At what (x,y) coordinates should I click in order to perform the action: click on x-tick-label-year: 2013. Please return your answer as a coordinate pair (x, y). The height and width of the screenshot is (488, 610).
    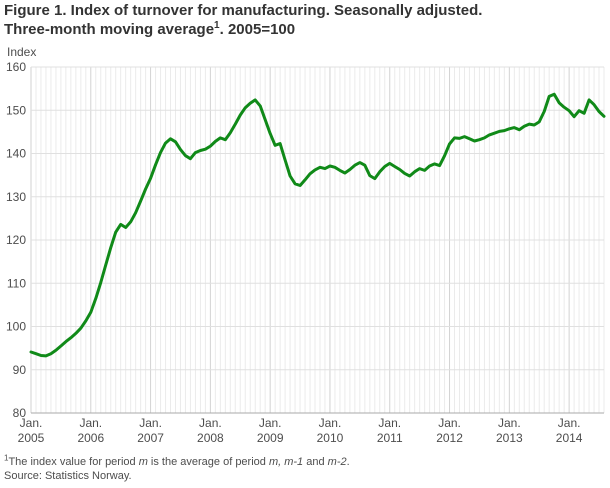
    Looking at the image, I should click on (509, 438).